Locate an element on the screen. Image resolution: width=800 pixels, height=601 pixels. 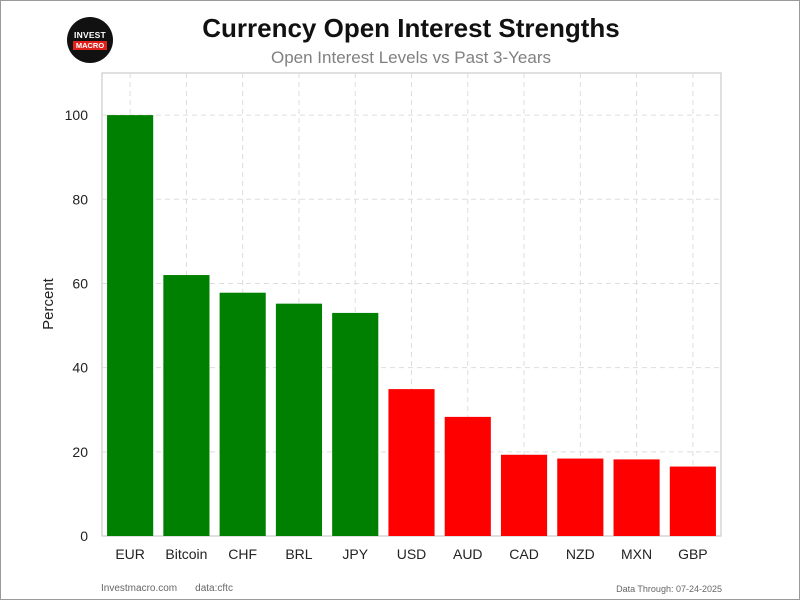
bar-chf is located at coordinates (242, 414).